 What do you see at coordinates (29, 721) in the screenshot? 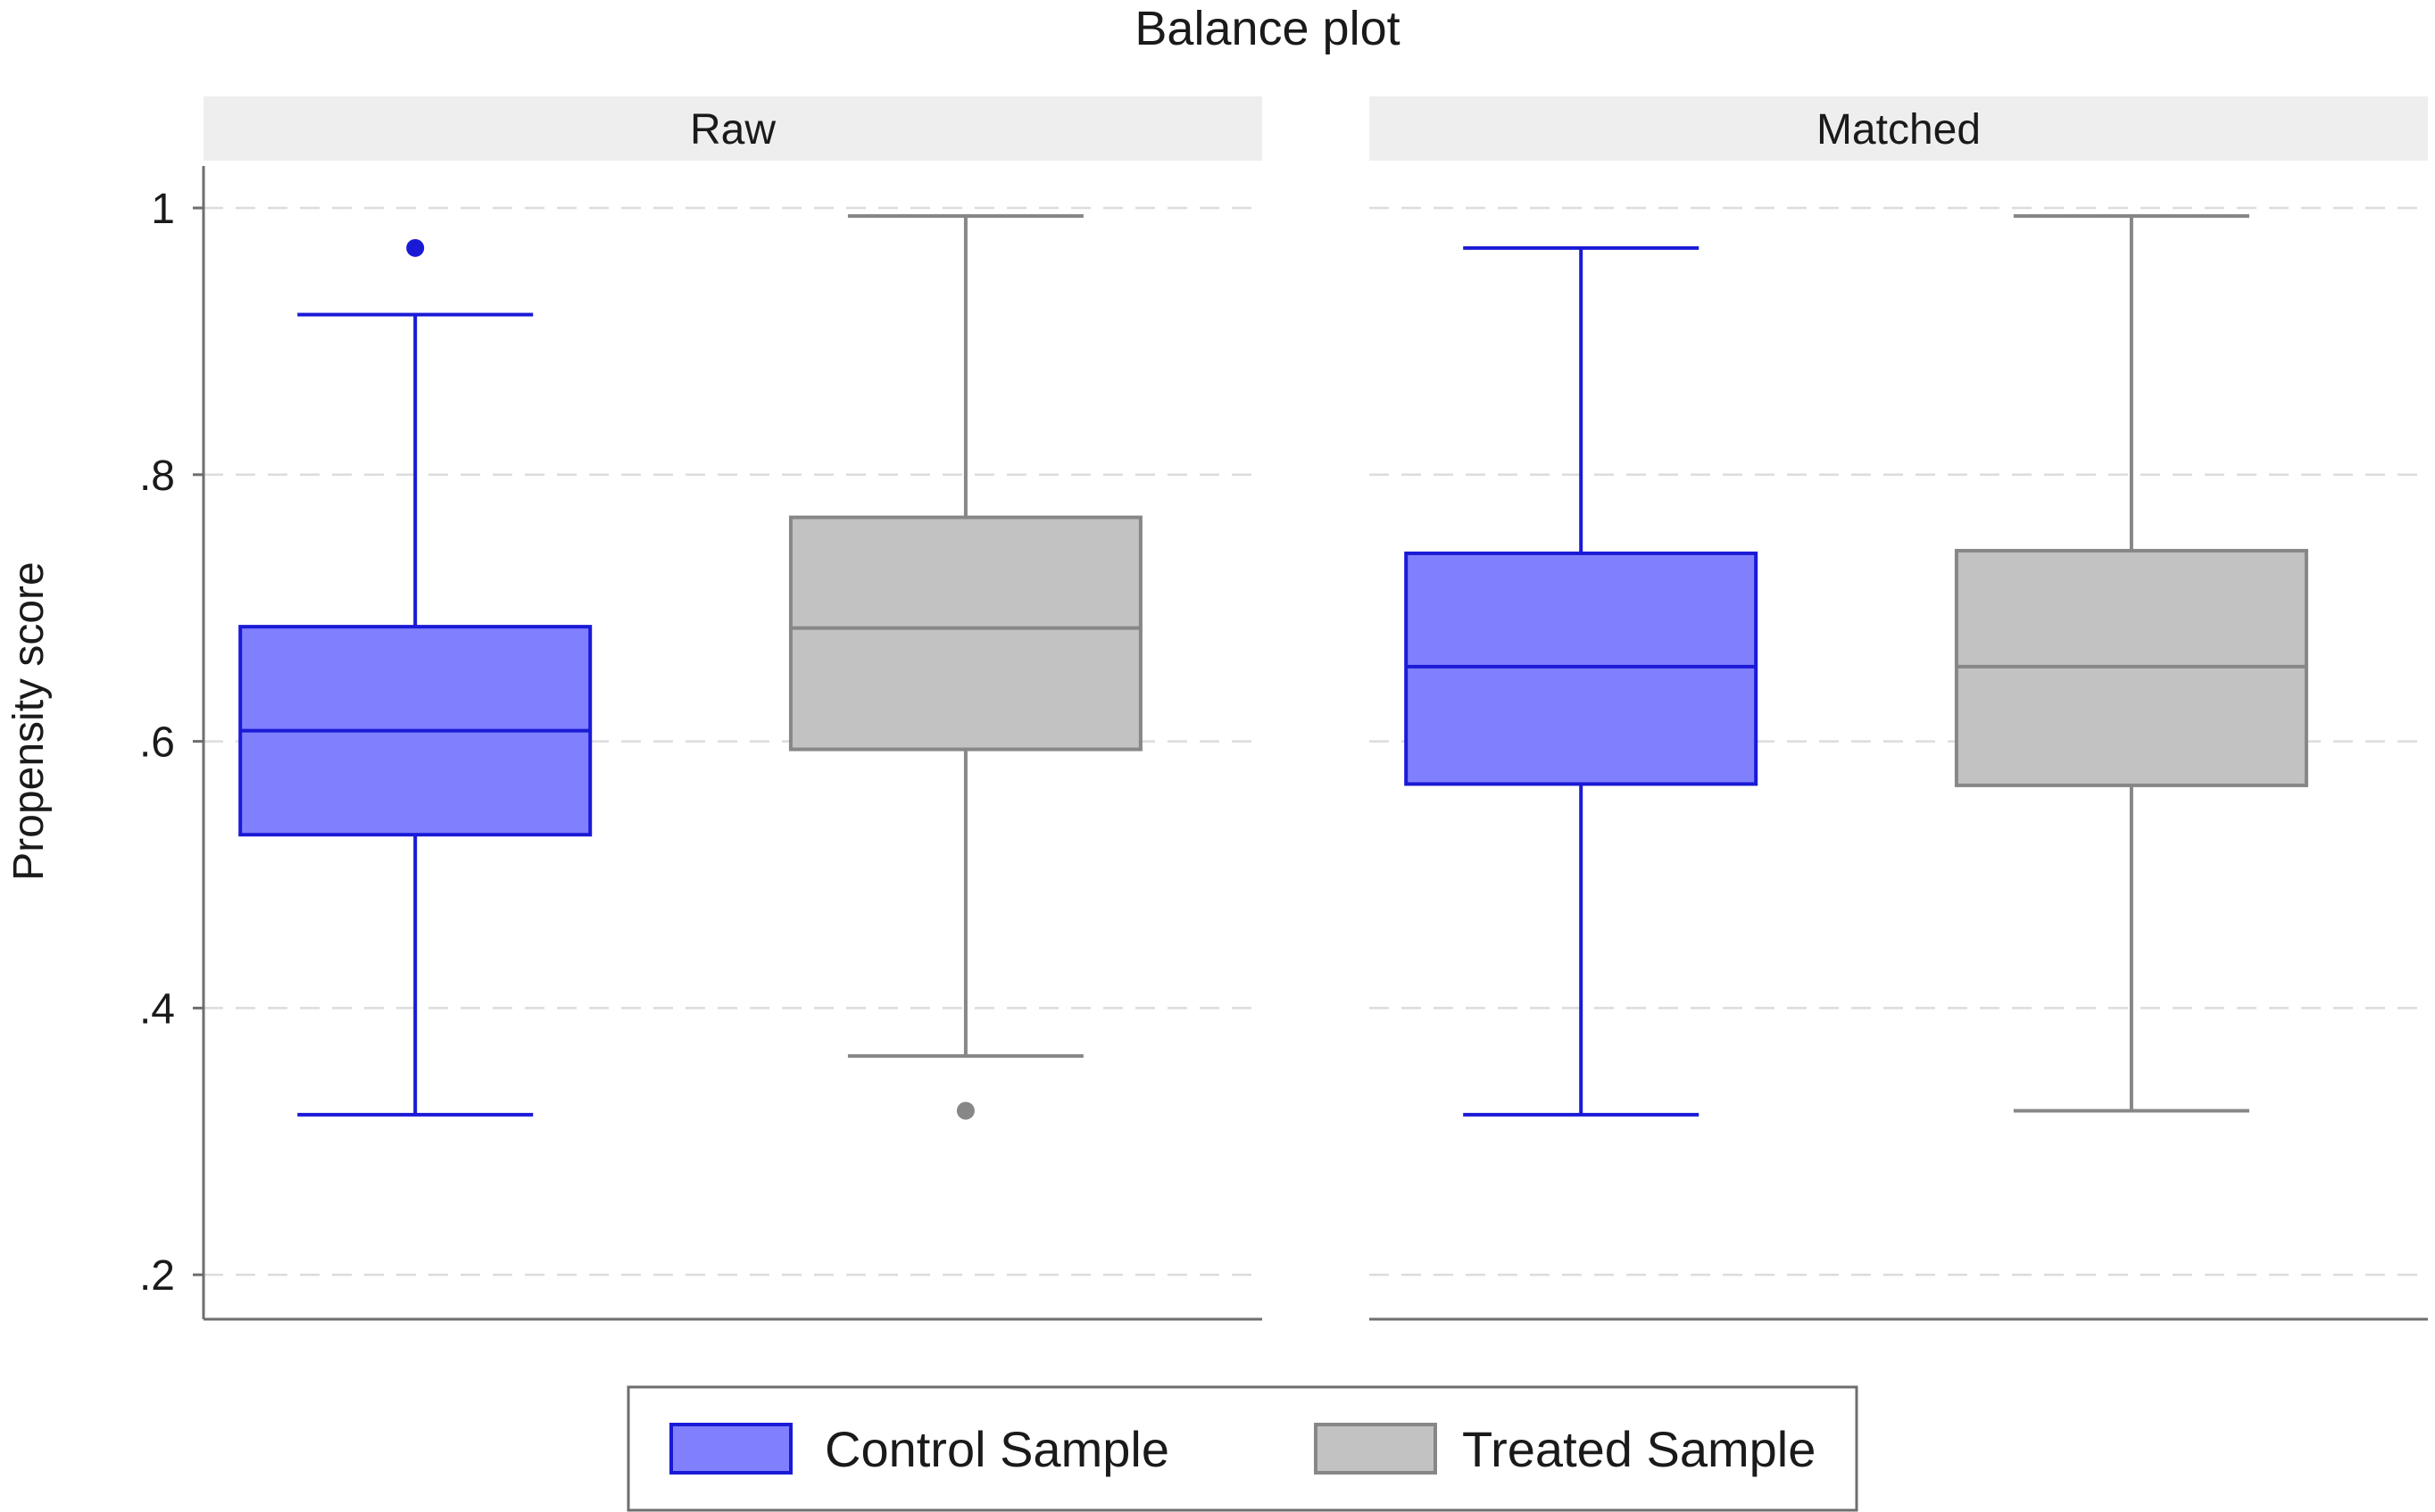
I see `y-axis-label: Propensity score` at bounding box center [29, 721].